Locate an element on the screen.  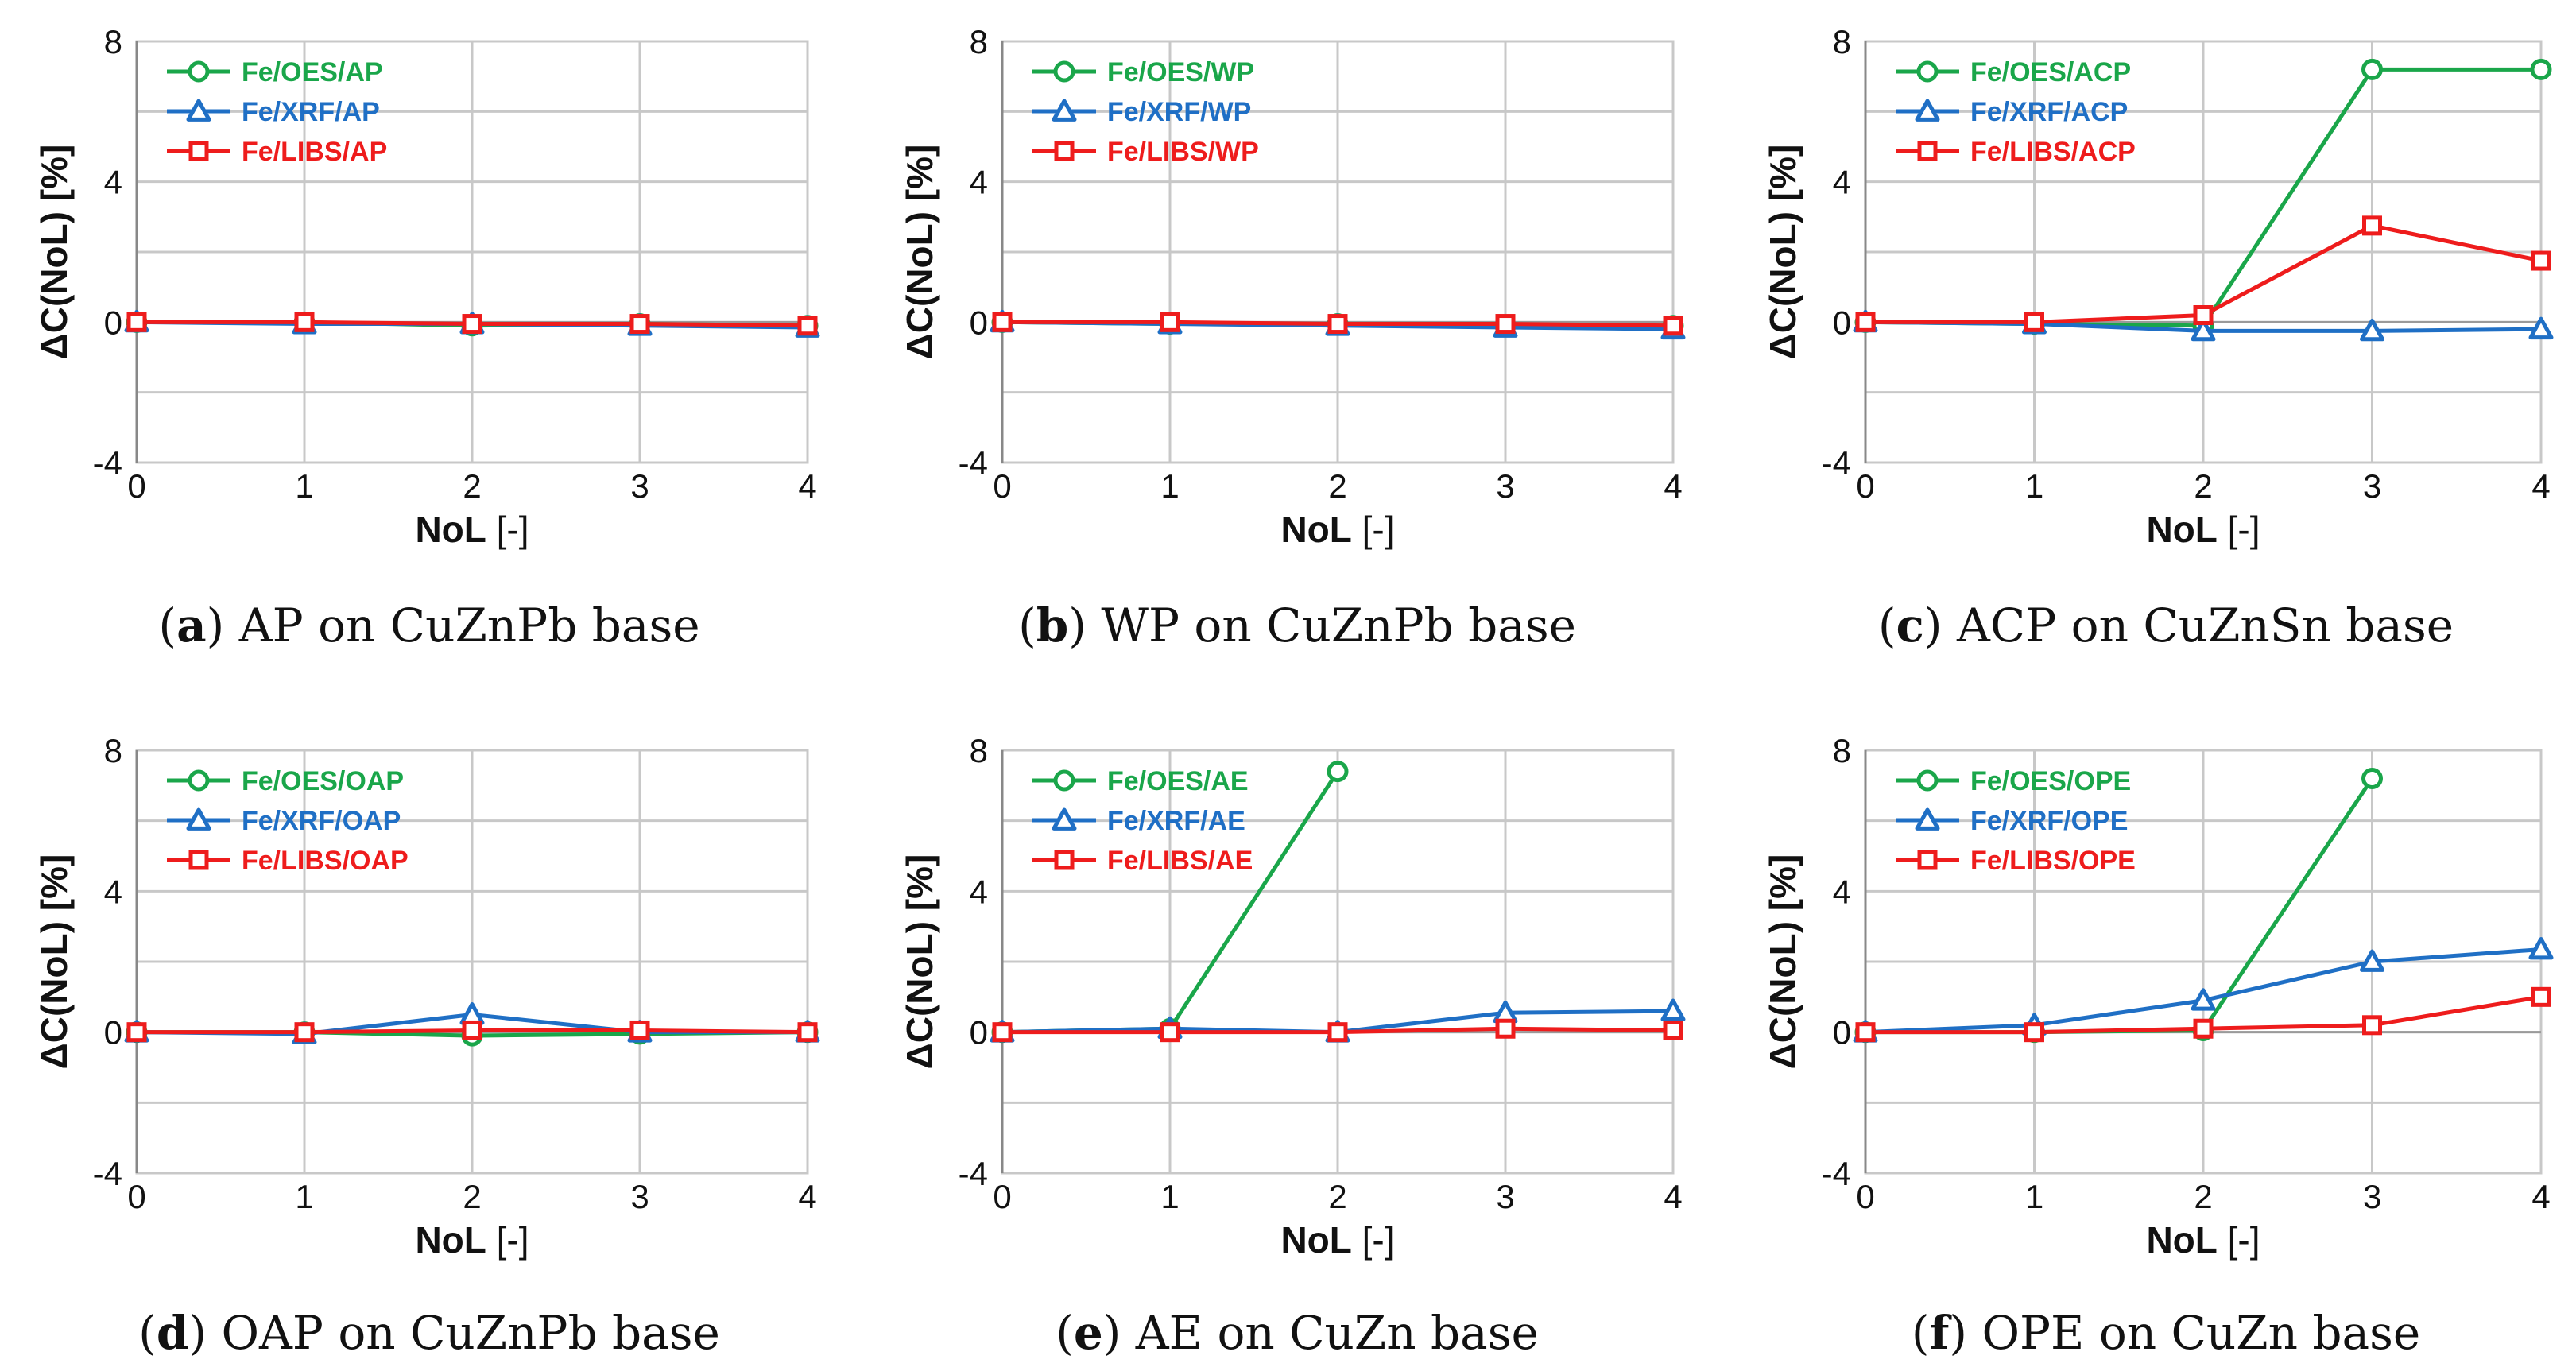
legend-marker-Fe/LIBS/ACP is located at coordinates (1928, 151).